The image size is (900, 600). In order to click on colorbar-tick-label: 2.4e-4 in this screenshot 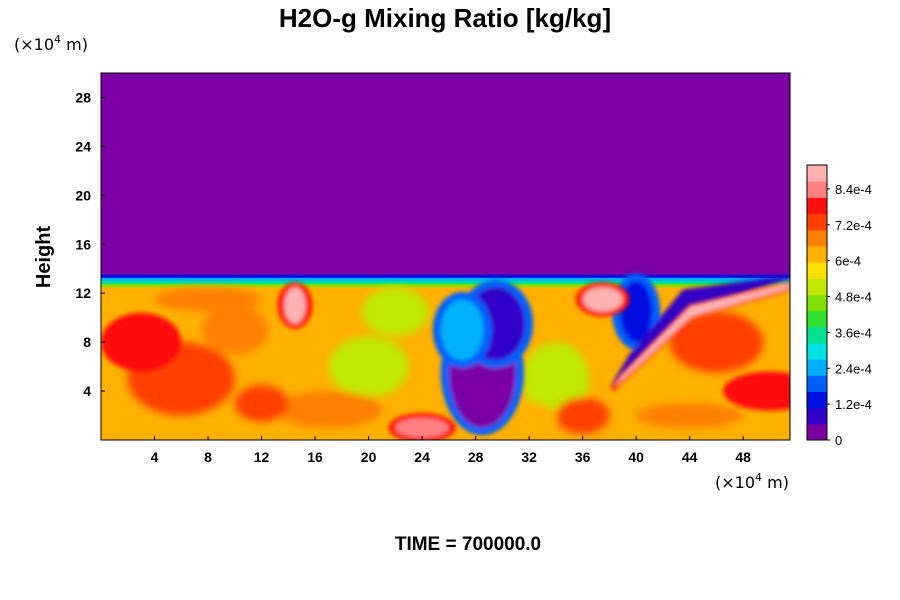, I will do `click(853, 368)`.